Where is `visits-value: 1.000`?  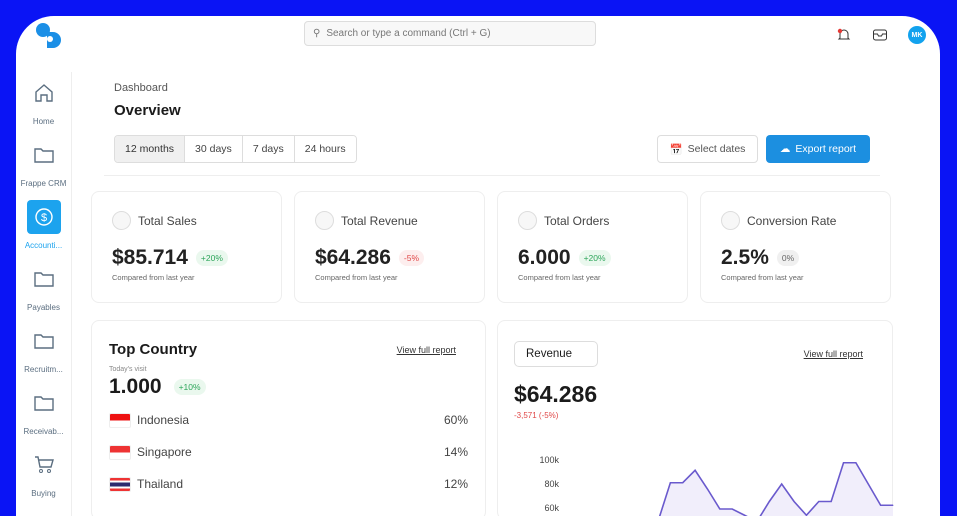
visits-value: 1.000 is located at coordinates (135, 386).